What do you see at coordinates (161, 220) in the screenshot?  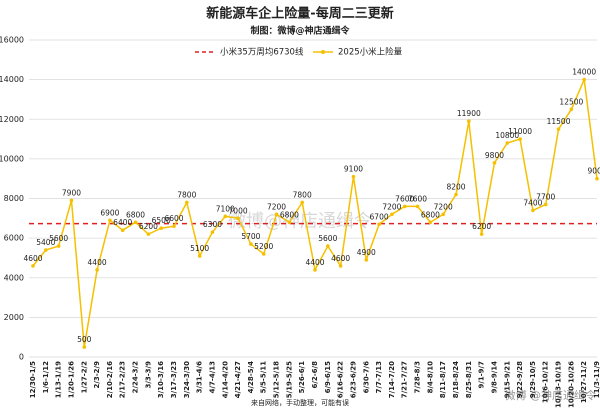 I see `data-label: 6500` at bounding box center [161, 220].